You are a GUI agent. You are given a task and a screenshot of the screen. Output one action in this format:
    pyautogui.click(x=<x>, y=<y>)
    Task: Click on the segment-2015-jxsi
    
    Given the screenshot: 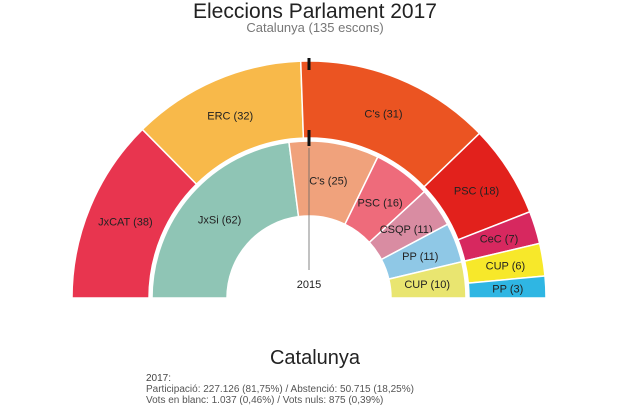 What is the action you would take?
    pyautogui.click(x=225, y=220)
    